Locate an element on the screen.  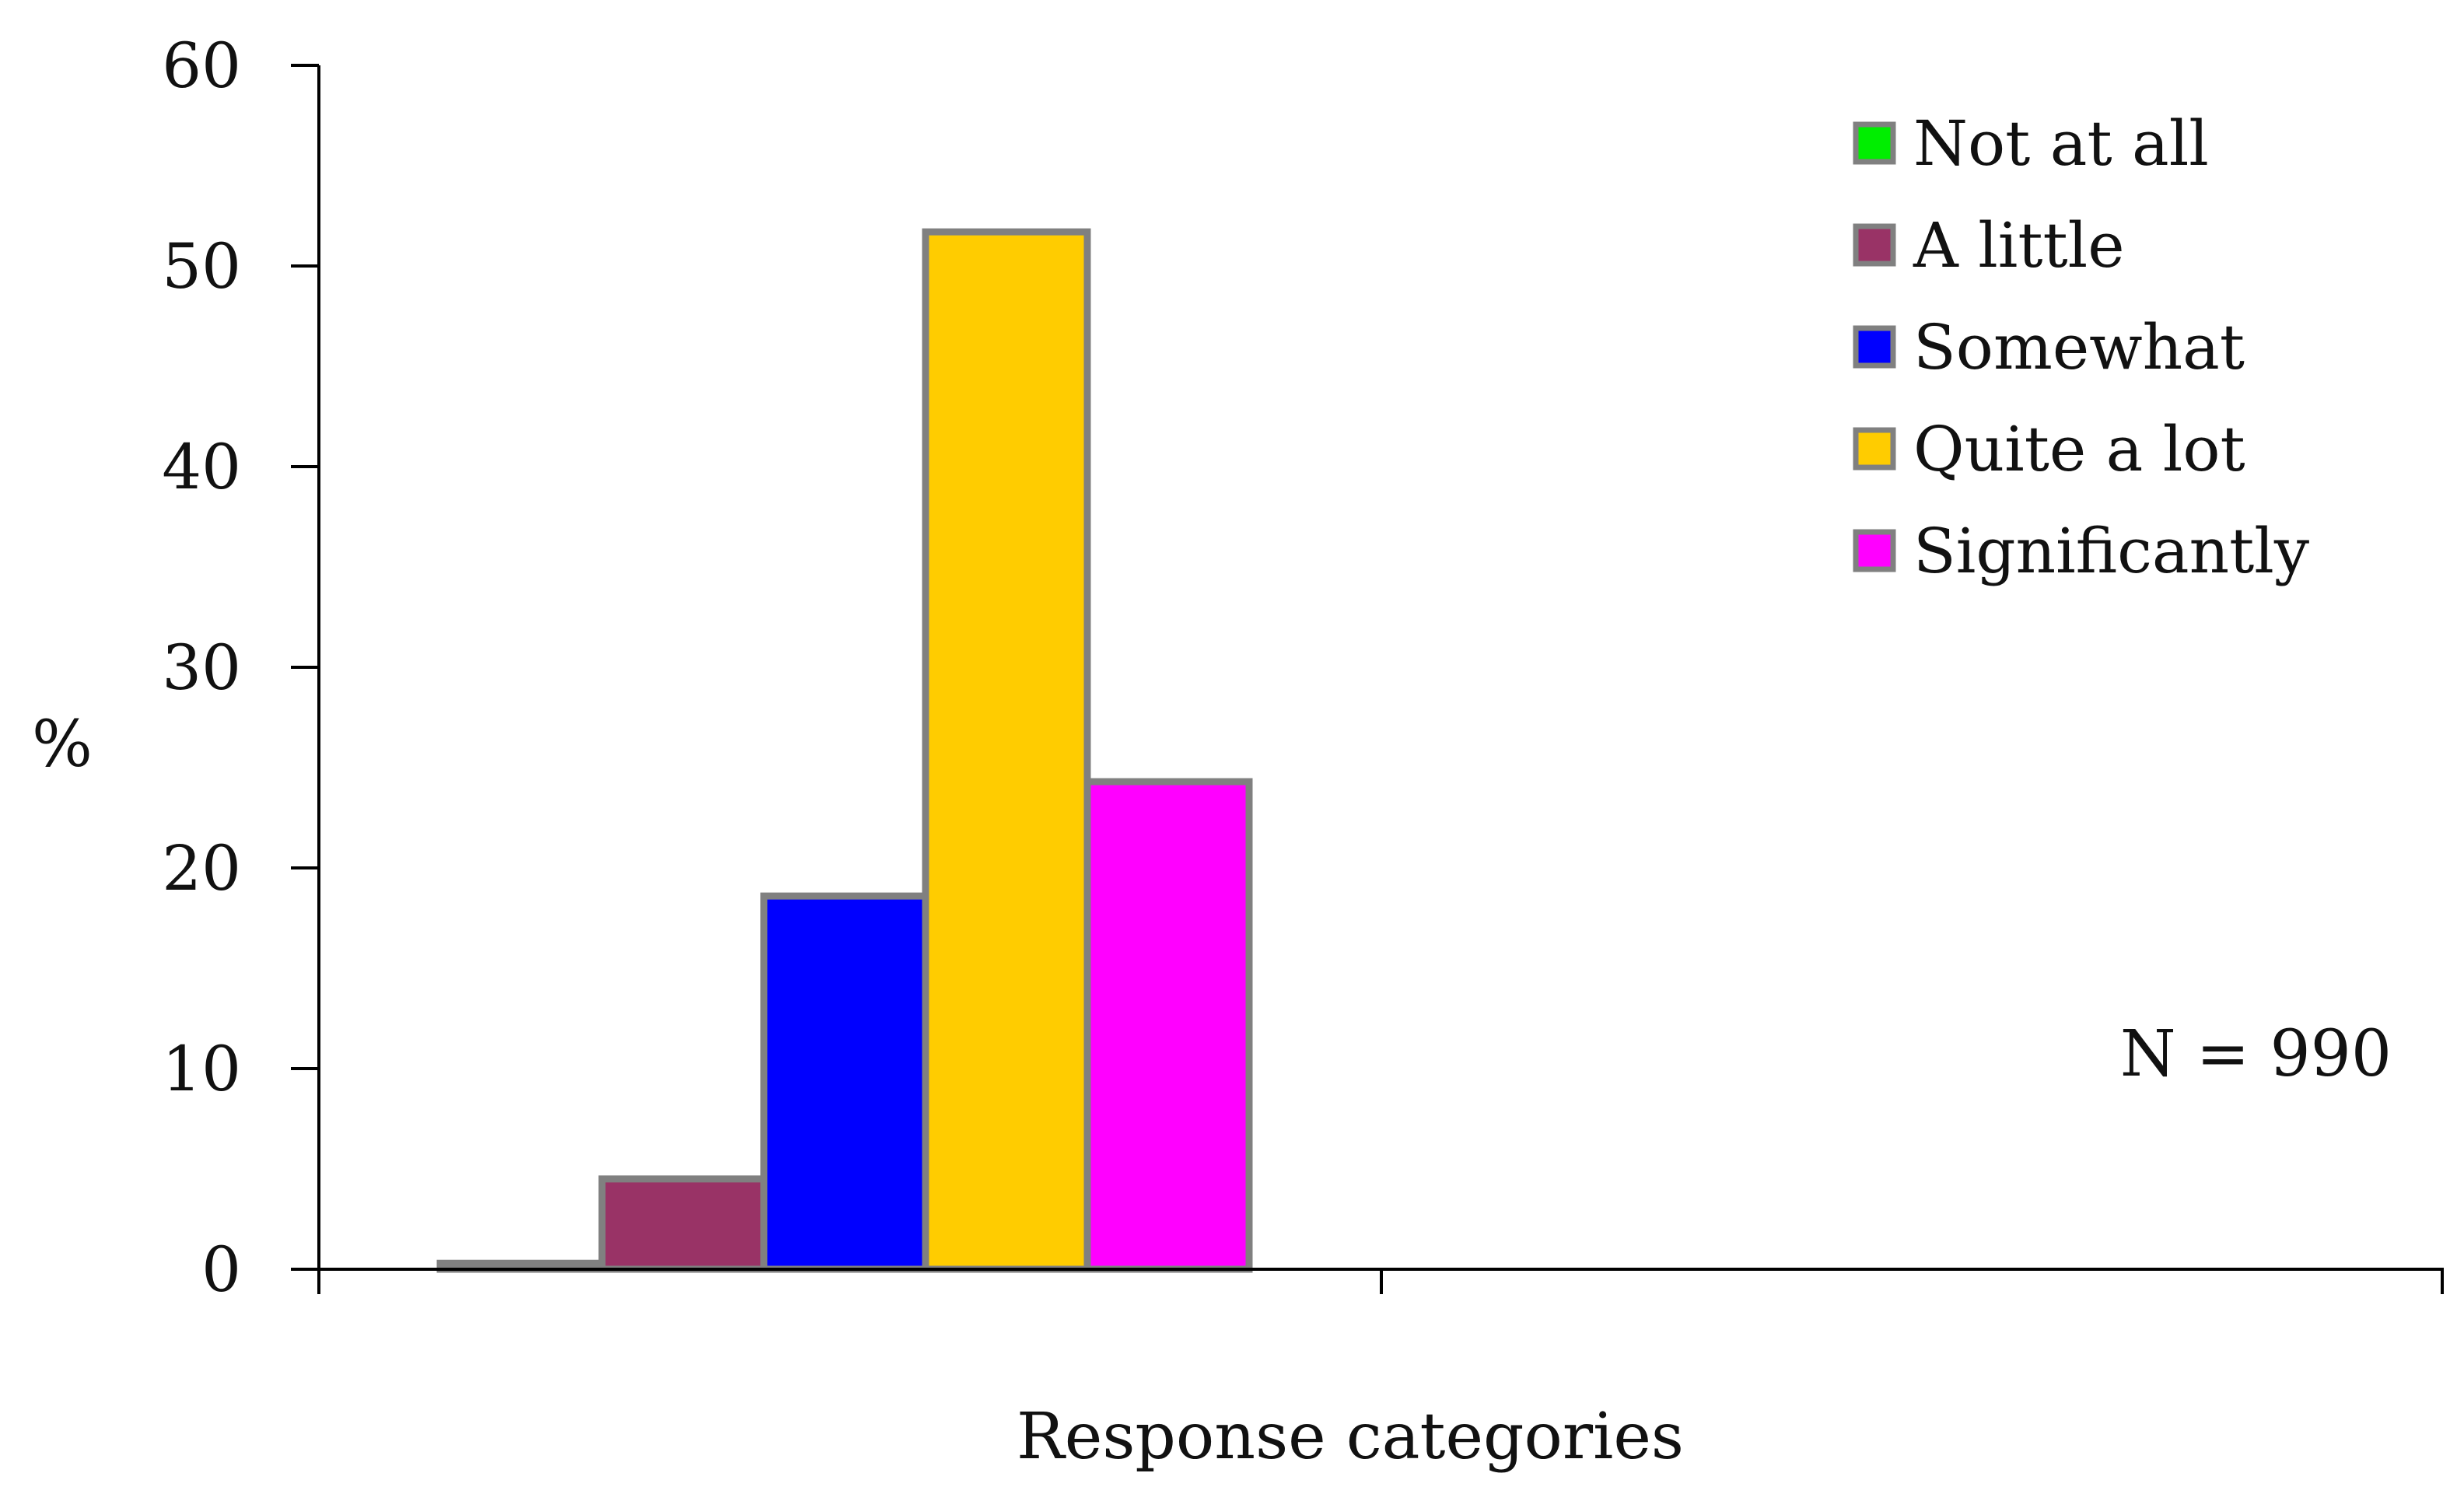
legend-label: Quite a lot is located at coordinates (2079, 449).